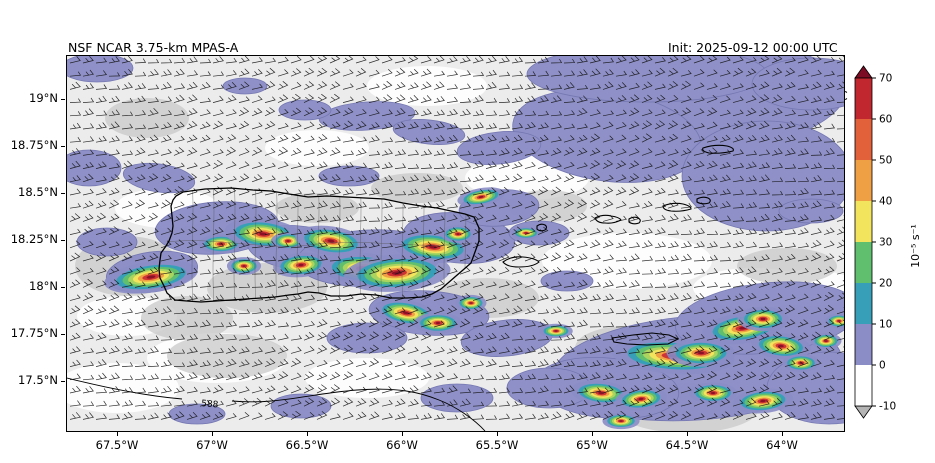 The image size is (935, 463). I want to click on x-tick-label: 64°W, so click(782, 445).